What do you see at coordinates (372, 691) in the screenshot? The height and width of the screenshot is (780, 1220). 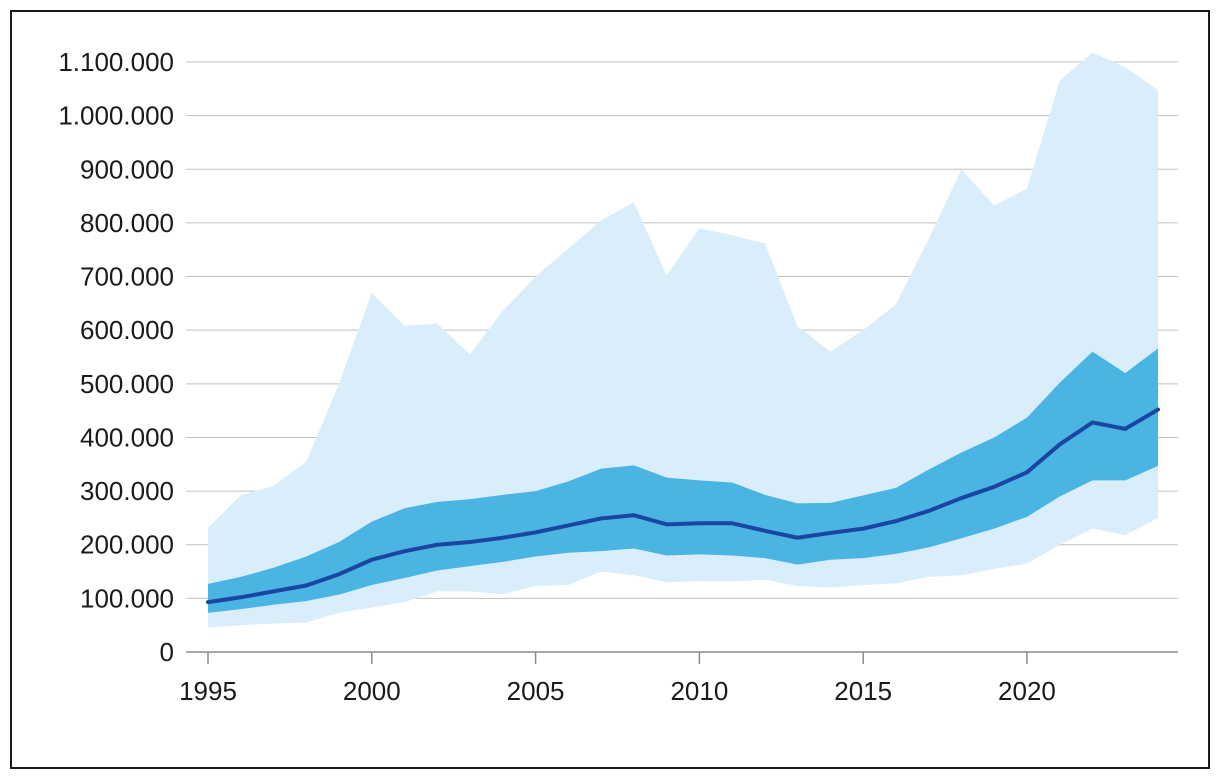 I see `x-tick-label: 2000` at bounding box center [372, 691].